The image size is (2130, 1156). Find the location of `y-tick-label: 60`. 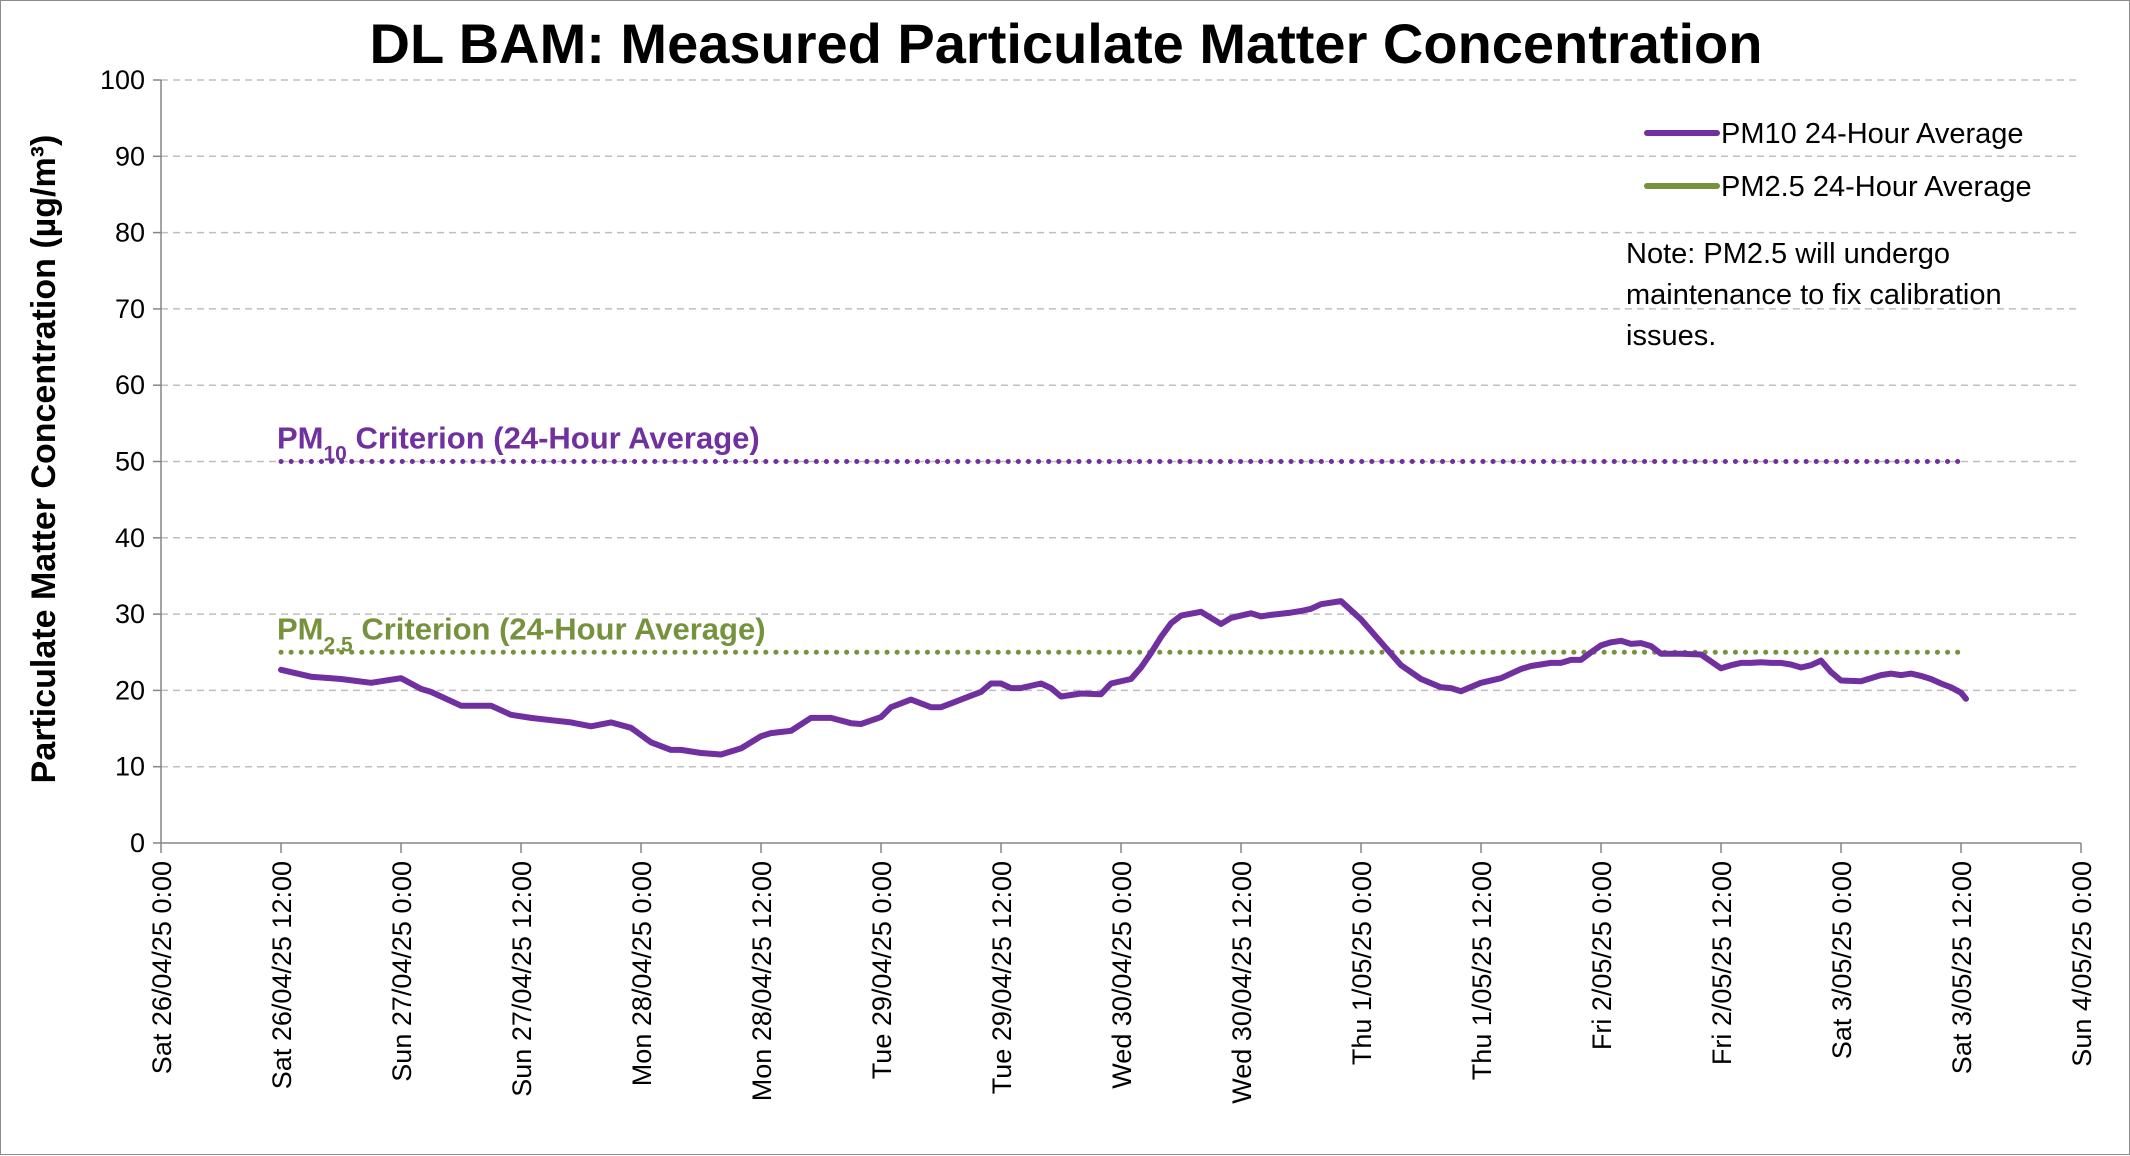

y-tick-label: 60 is located at coordinates (130, 385).